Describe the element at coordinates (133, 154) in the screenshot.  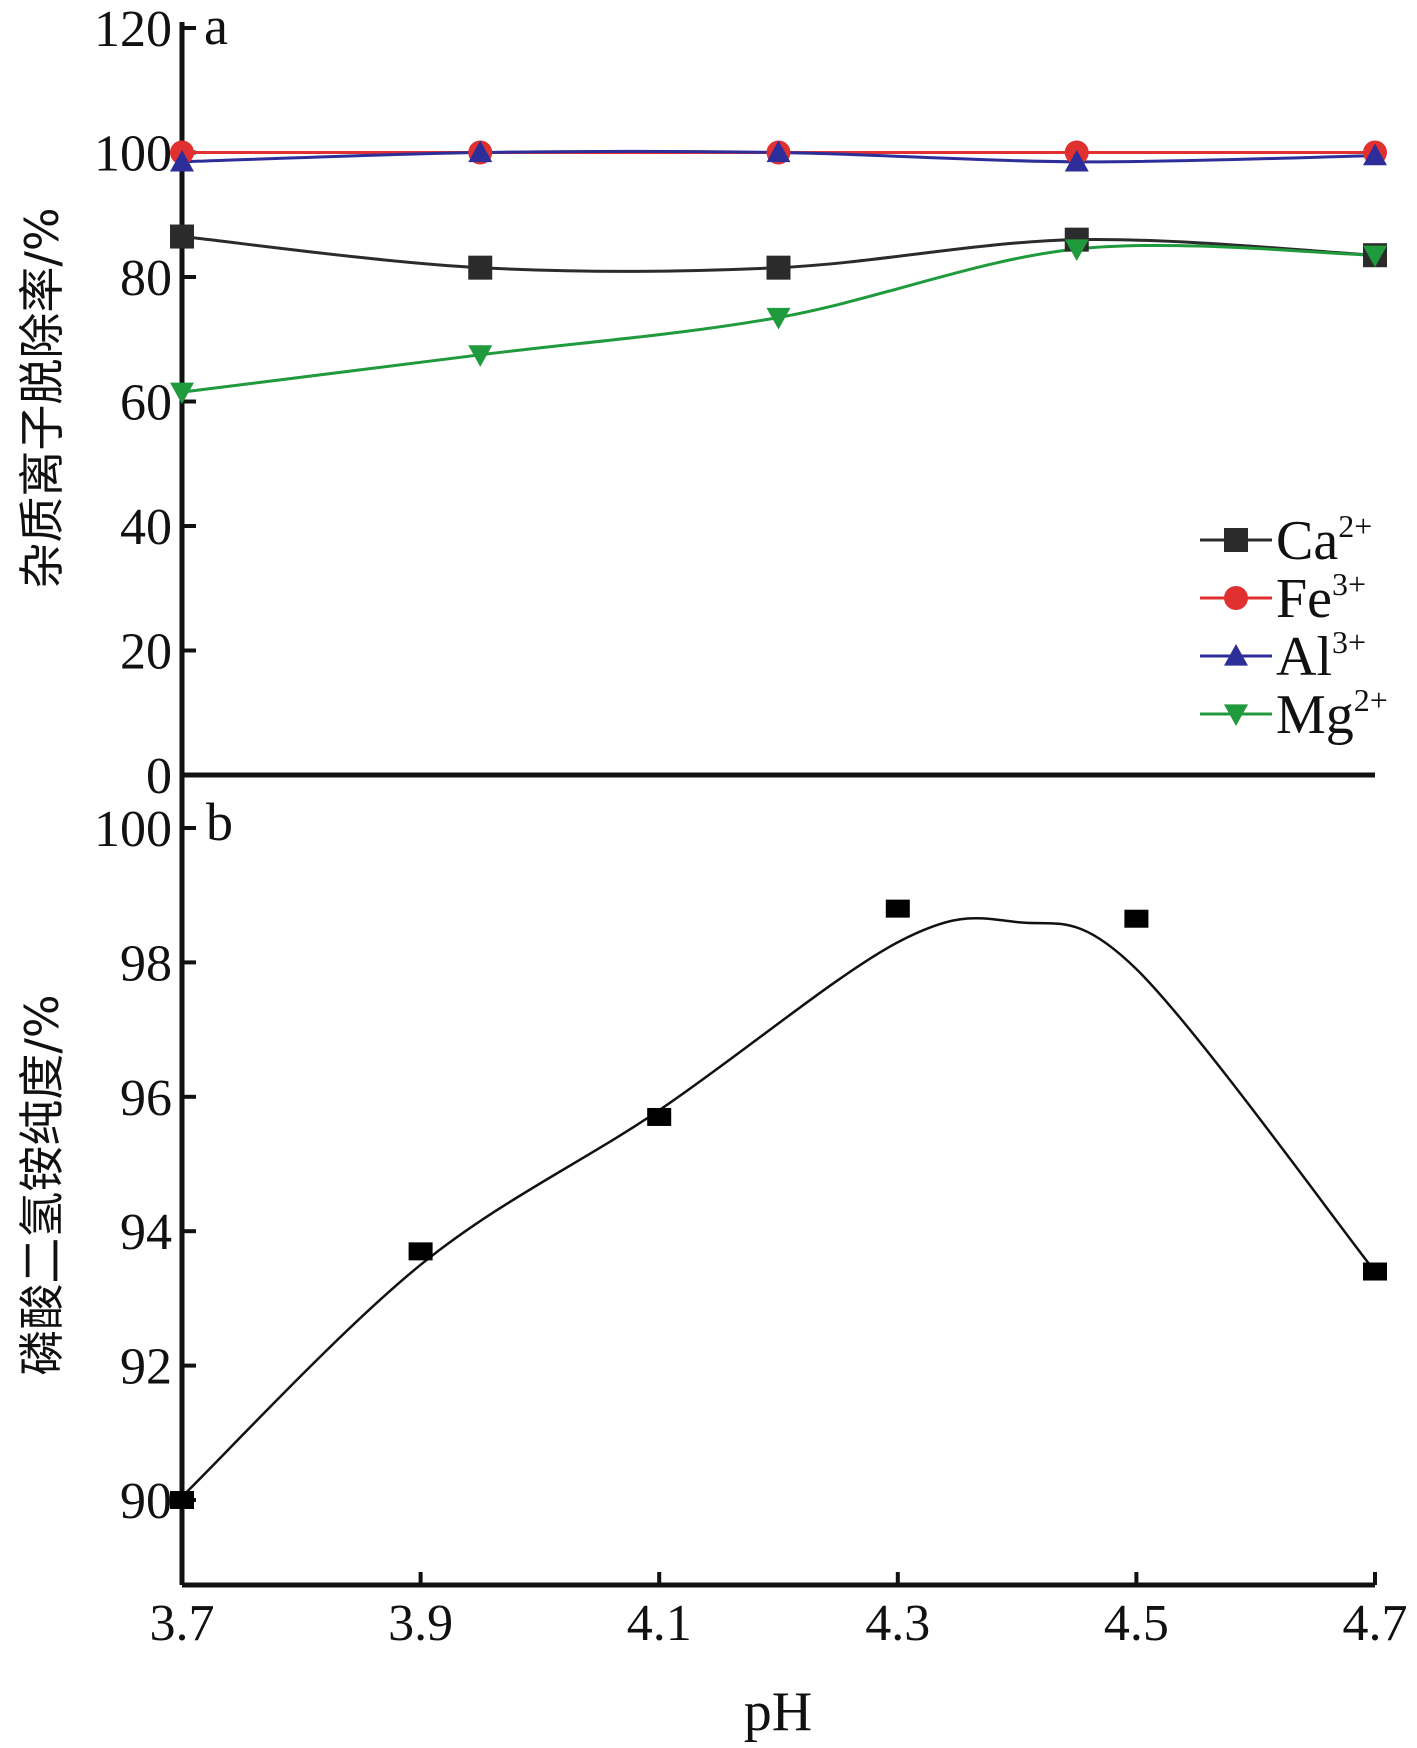
I see `panel-a-y-tick-label: 100` at that location.